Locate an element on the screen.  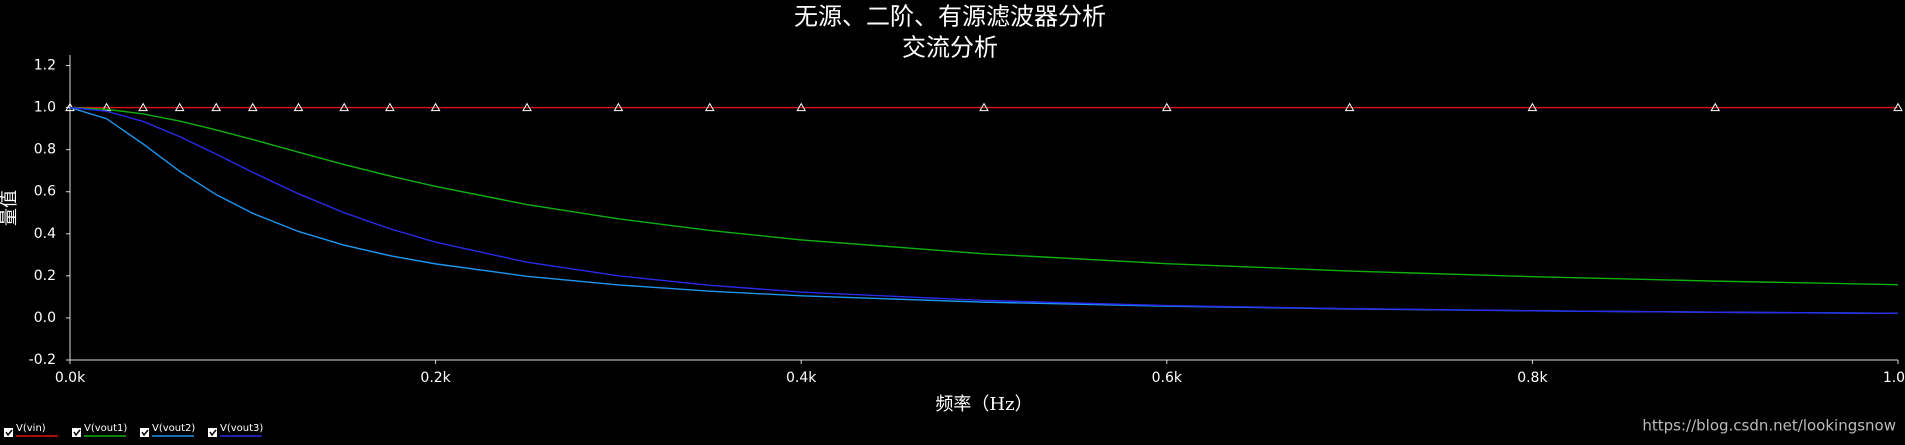
legend-item: V(vout1) is located at coordinates (99, 430).